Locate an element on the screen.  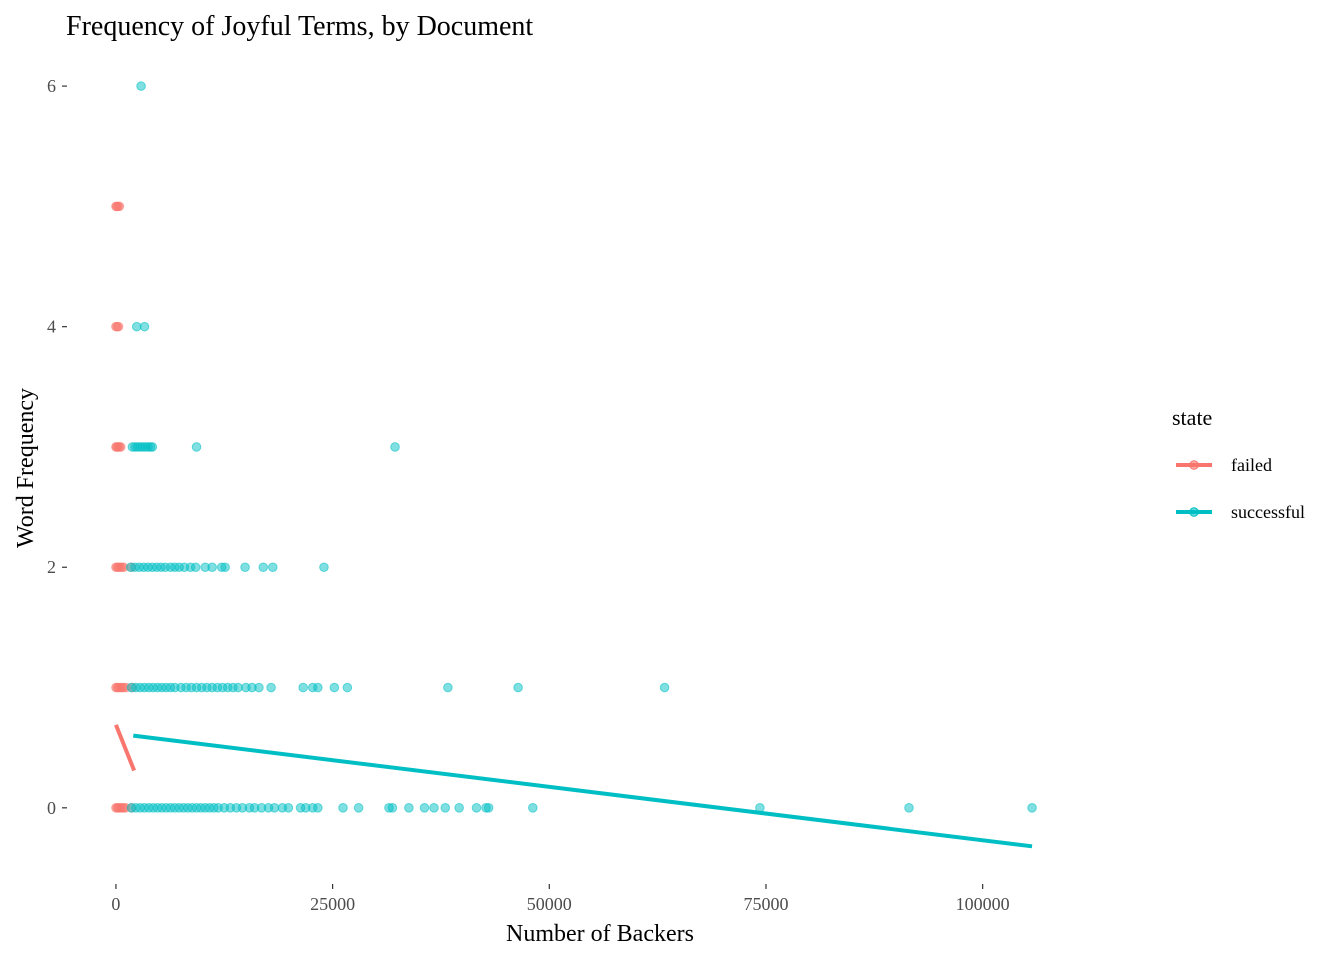
legend-key-point-failed is located at coordinates (1194, 465).